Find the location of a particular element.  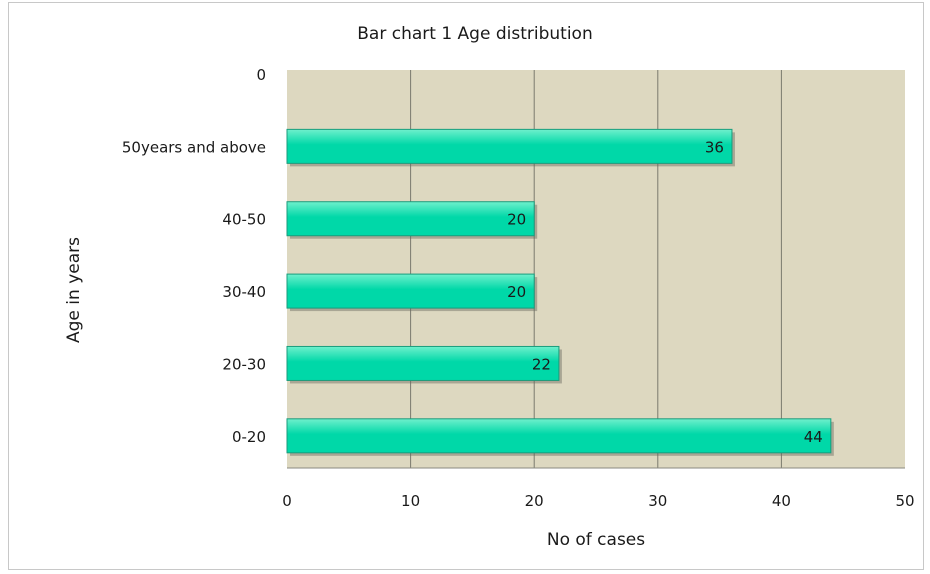

y-tick-label: 0-20 is located at coordinates (249, 437).